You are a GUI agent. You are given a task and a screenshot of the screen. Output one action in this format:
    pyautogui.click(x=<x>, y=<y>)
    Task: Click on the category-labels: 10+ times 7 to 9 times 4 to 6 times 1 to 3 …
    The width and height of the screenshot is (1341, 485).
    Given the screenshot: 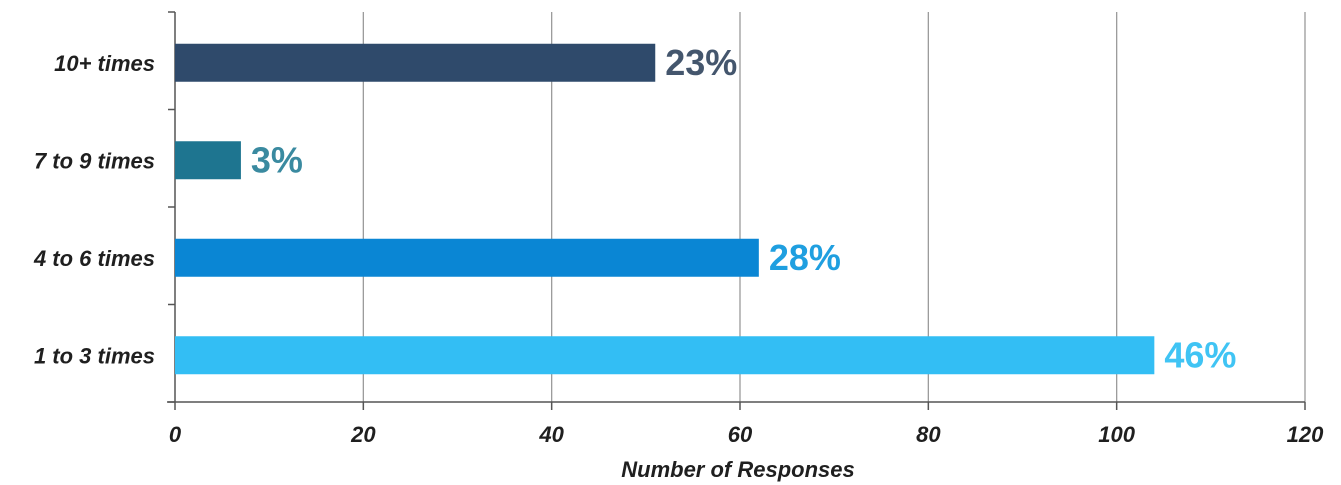 What is the action you would take?
    pyautogui.click(x=94, y=210)
    